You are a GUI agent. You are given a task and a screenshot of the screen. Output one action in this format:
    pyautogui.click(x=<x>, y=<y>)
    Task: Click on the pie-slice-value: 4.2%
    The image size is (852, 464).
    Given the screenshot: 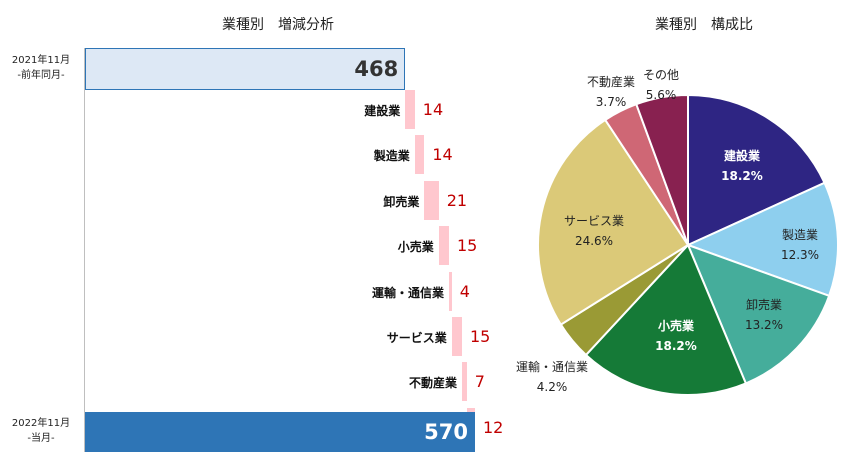 What is the action you would take?
    pyautogui.click(x=552, y=387)
    